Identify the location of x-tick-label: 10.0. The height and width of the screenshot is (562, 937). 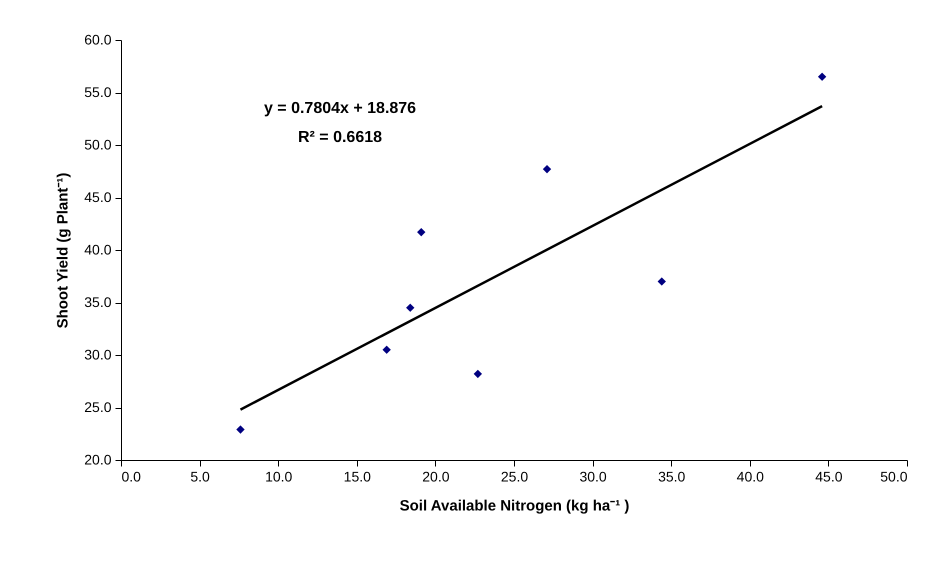
(279, 476).